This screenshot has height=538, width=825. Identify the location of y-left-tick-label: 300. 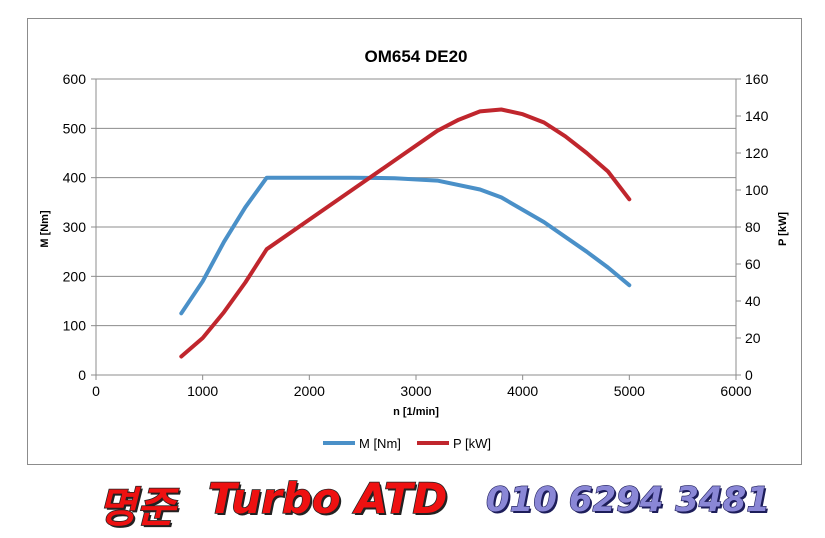
(75, 227).